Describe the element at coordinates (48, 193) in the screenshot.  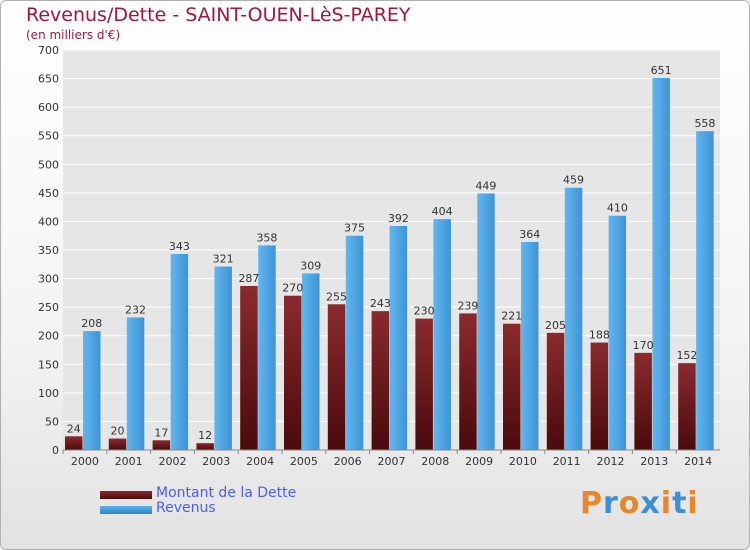
I see `y-tick-label: 450` at that location.